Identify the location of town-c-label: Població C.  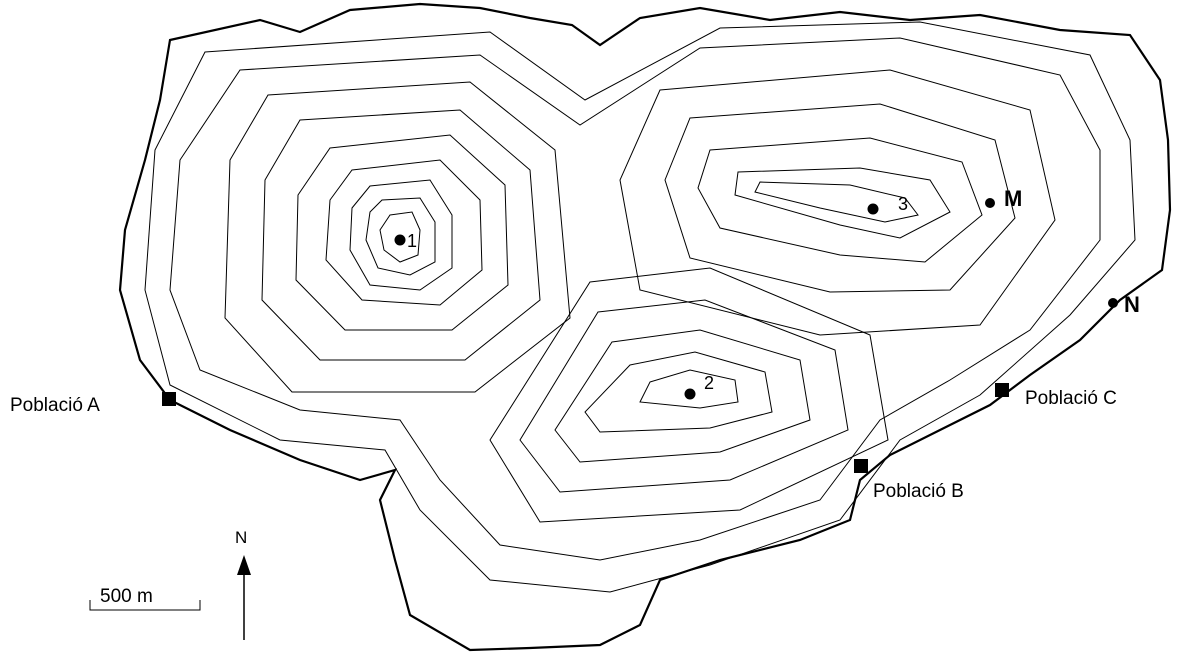
(1071, 398).